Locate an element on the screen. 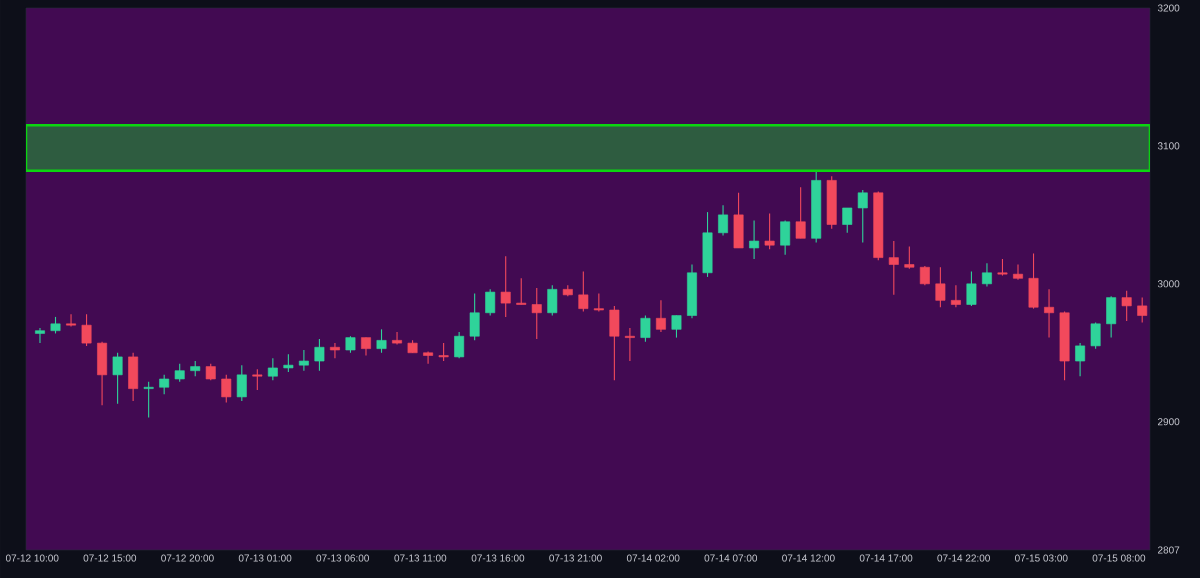 Image resolution: width=1200 pixels, height=578 pixels. y-tick-label: 3200 is located at coordinates (1168, 8).